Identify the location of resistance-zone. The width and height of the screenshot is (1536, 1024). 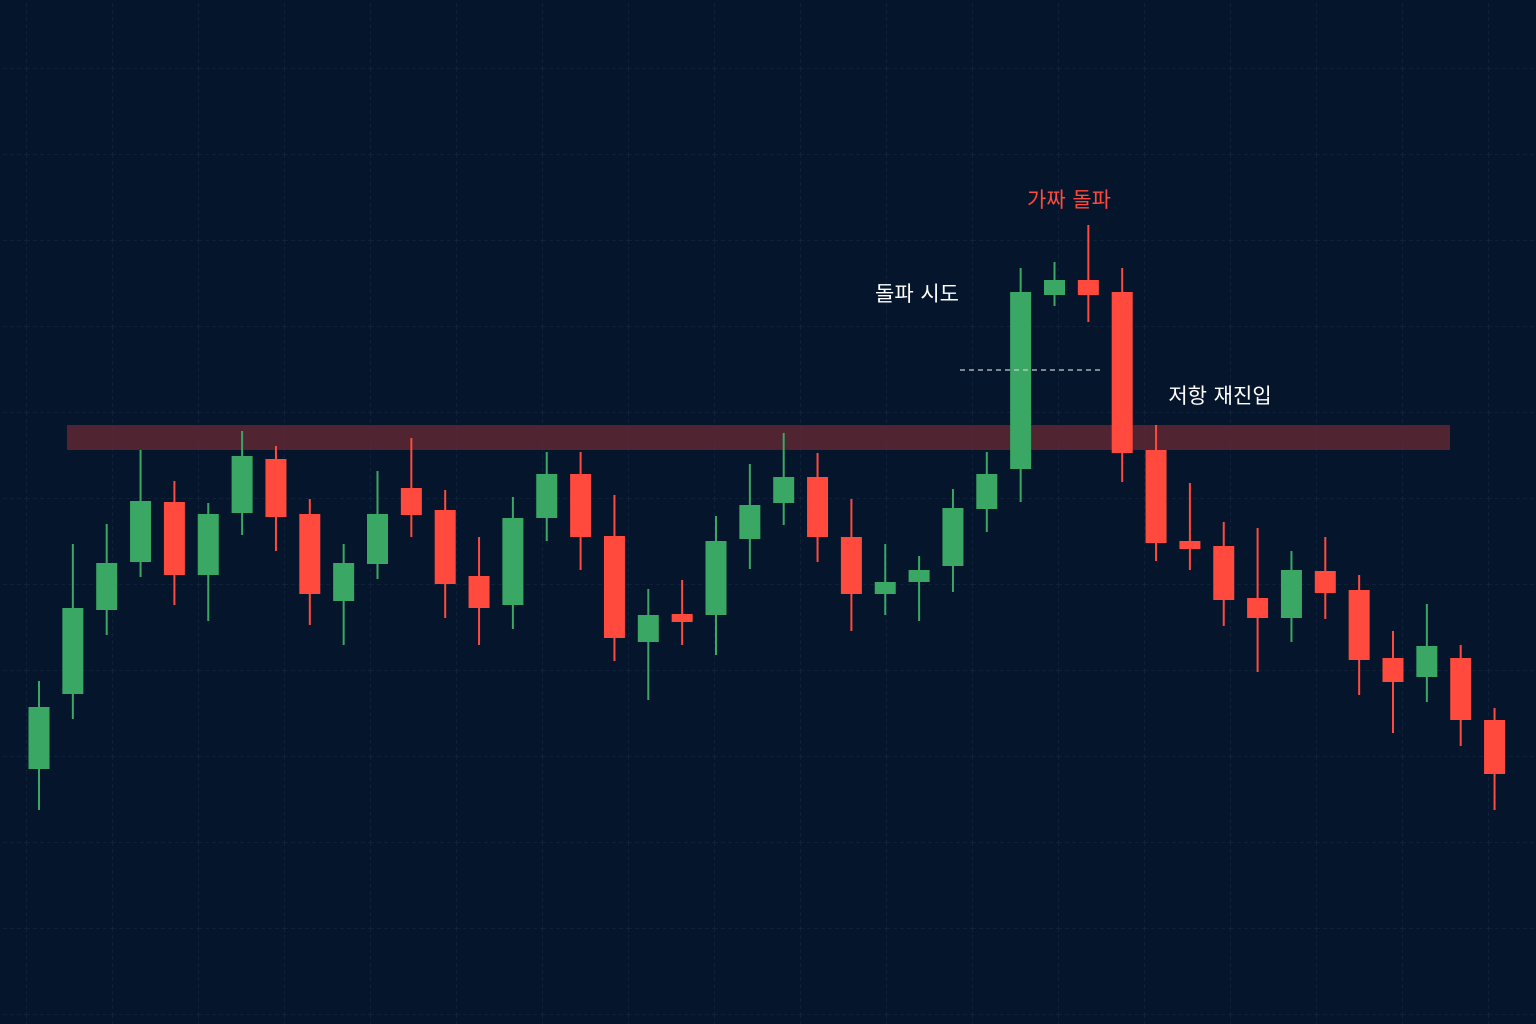
(758, 437).